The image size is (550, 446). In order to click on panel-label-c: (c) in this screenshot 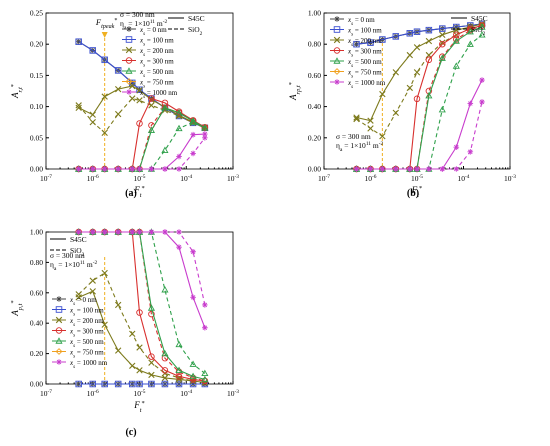, I will do `click(130, 432)`.